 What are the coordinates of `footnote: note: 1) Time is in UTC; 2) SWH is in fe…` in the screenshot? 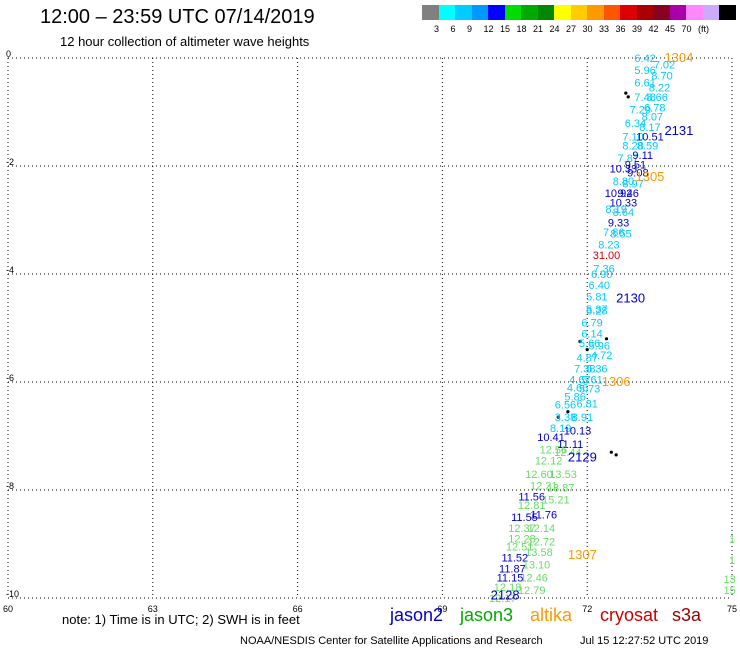 It's located at (181, 619).